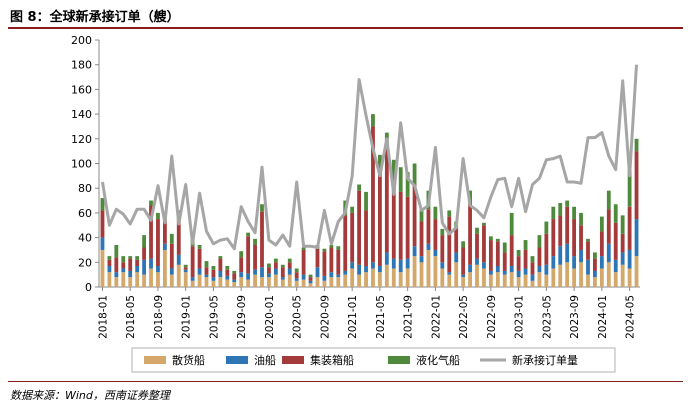 The image size is (691, 407). I want to click on legend-label: 新承接订单量, so click(545, 360).